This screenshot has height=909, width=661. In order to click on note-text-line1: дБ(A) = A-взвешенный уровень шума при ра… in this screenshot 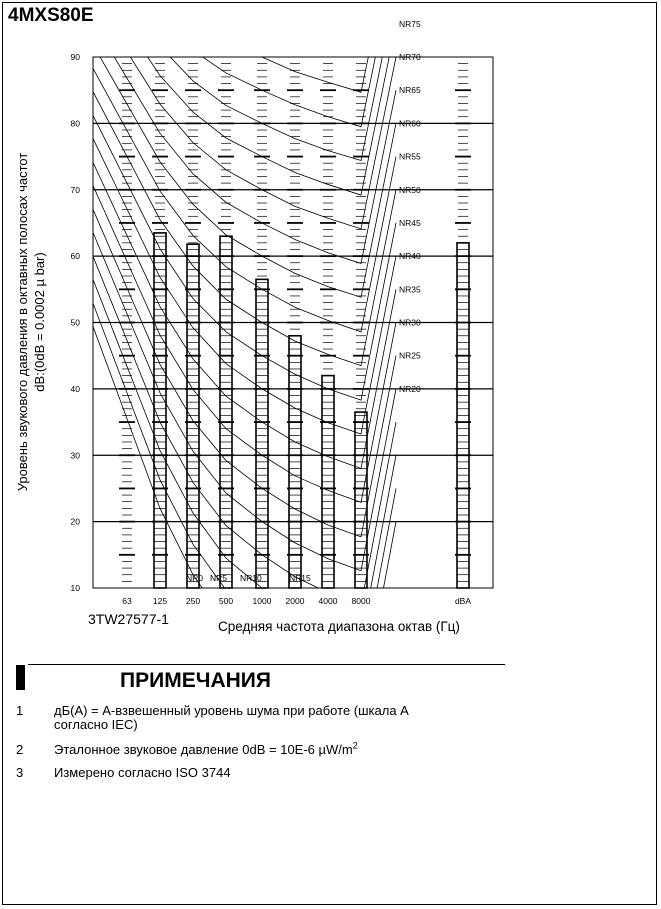, I will do `click(231, 710)`.